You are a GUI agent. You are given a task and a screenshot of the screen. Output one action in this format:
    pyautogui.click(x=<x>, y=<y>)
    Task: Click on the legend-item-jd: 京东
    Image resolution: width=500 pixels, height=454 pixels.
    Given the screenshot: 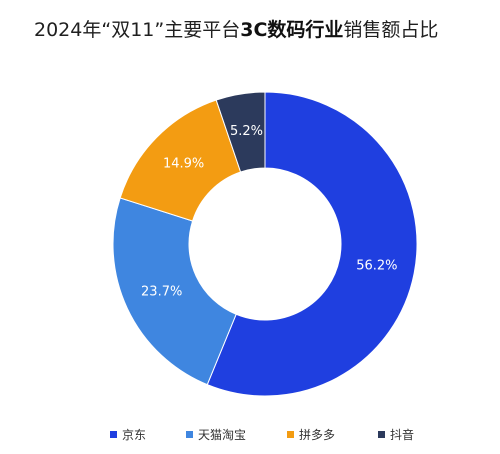 What is the action you would take?
    pyautogui.click(x=128, y=434)
    